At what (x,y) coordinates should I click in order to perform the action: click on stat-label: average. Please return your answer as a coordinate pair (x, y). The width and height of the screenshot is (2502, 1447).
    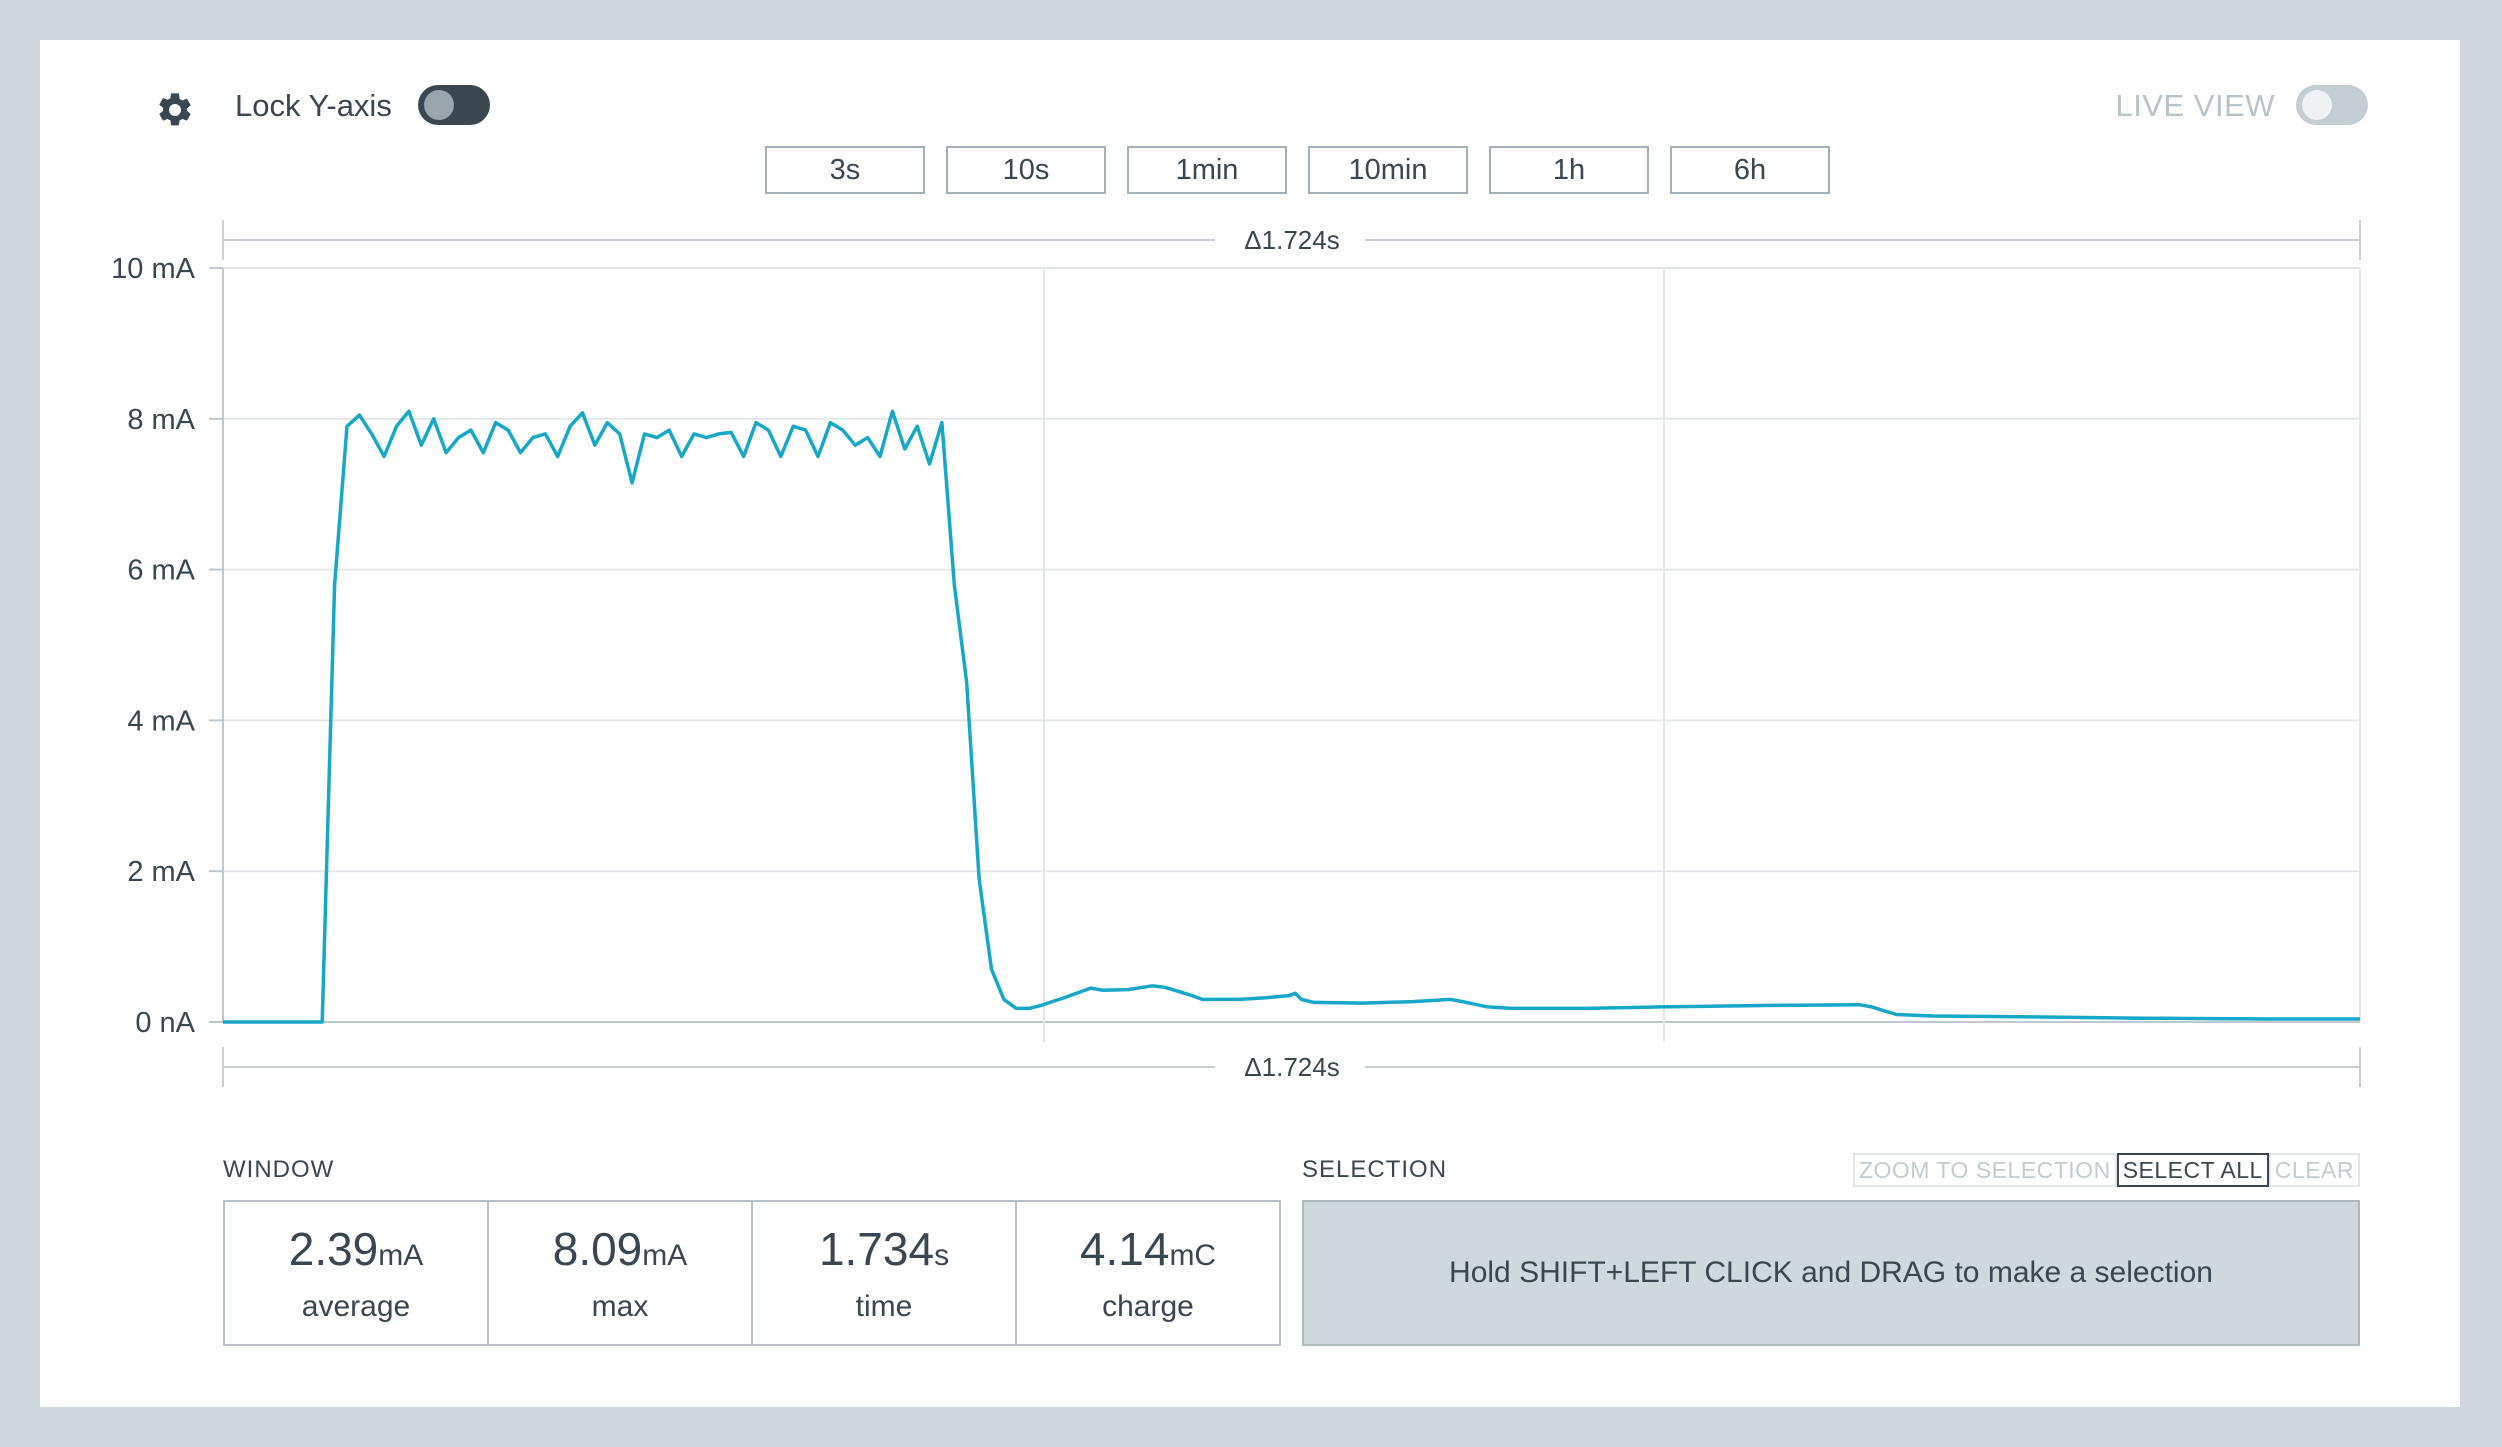
    Looking at the image, I should click on (356, 1306).